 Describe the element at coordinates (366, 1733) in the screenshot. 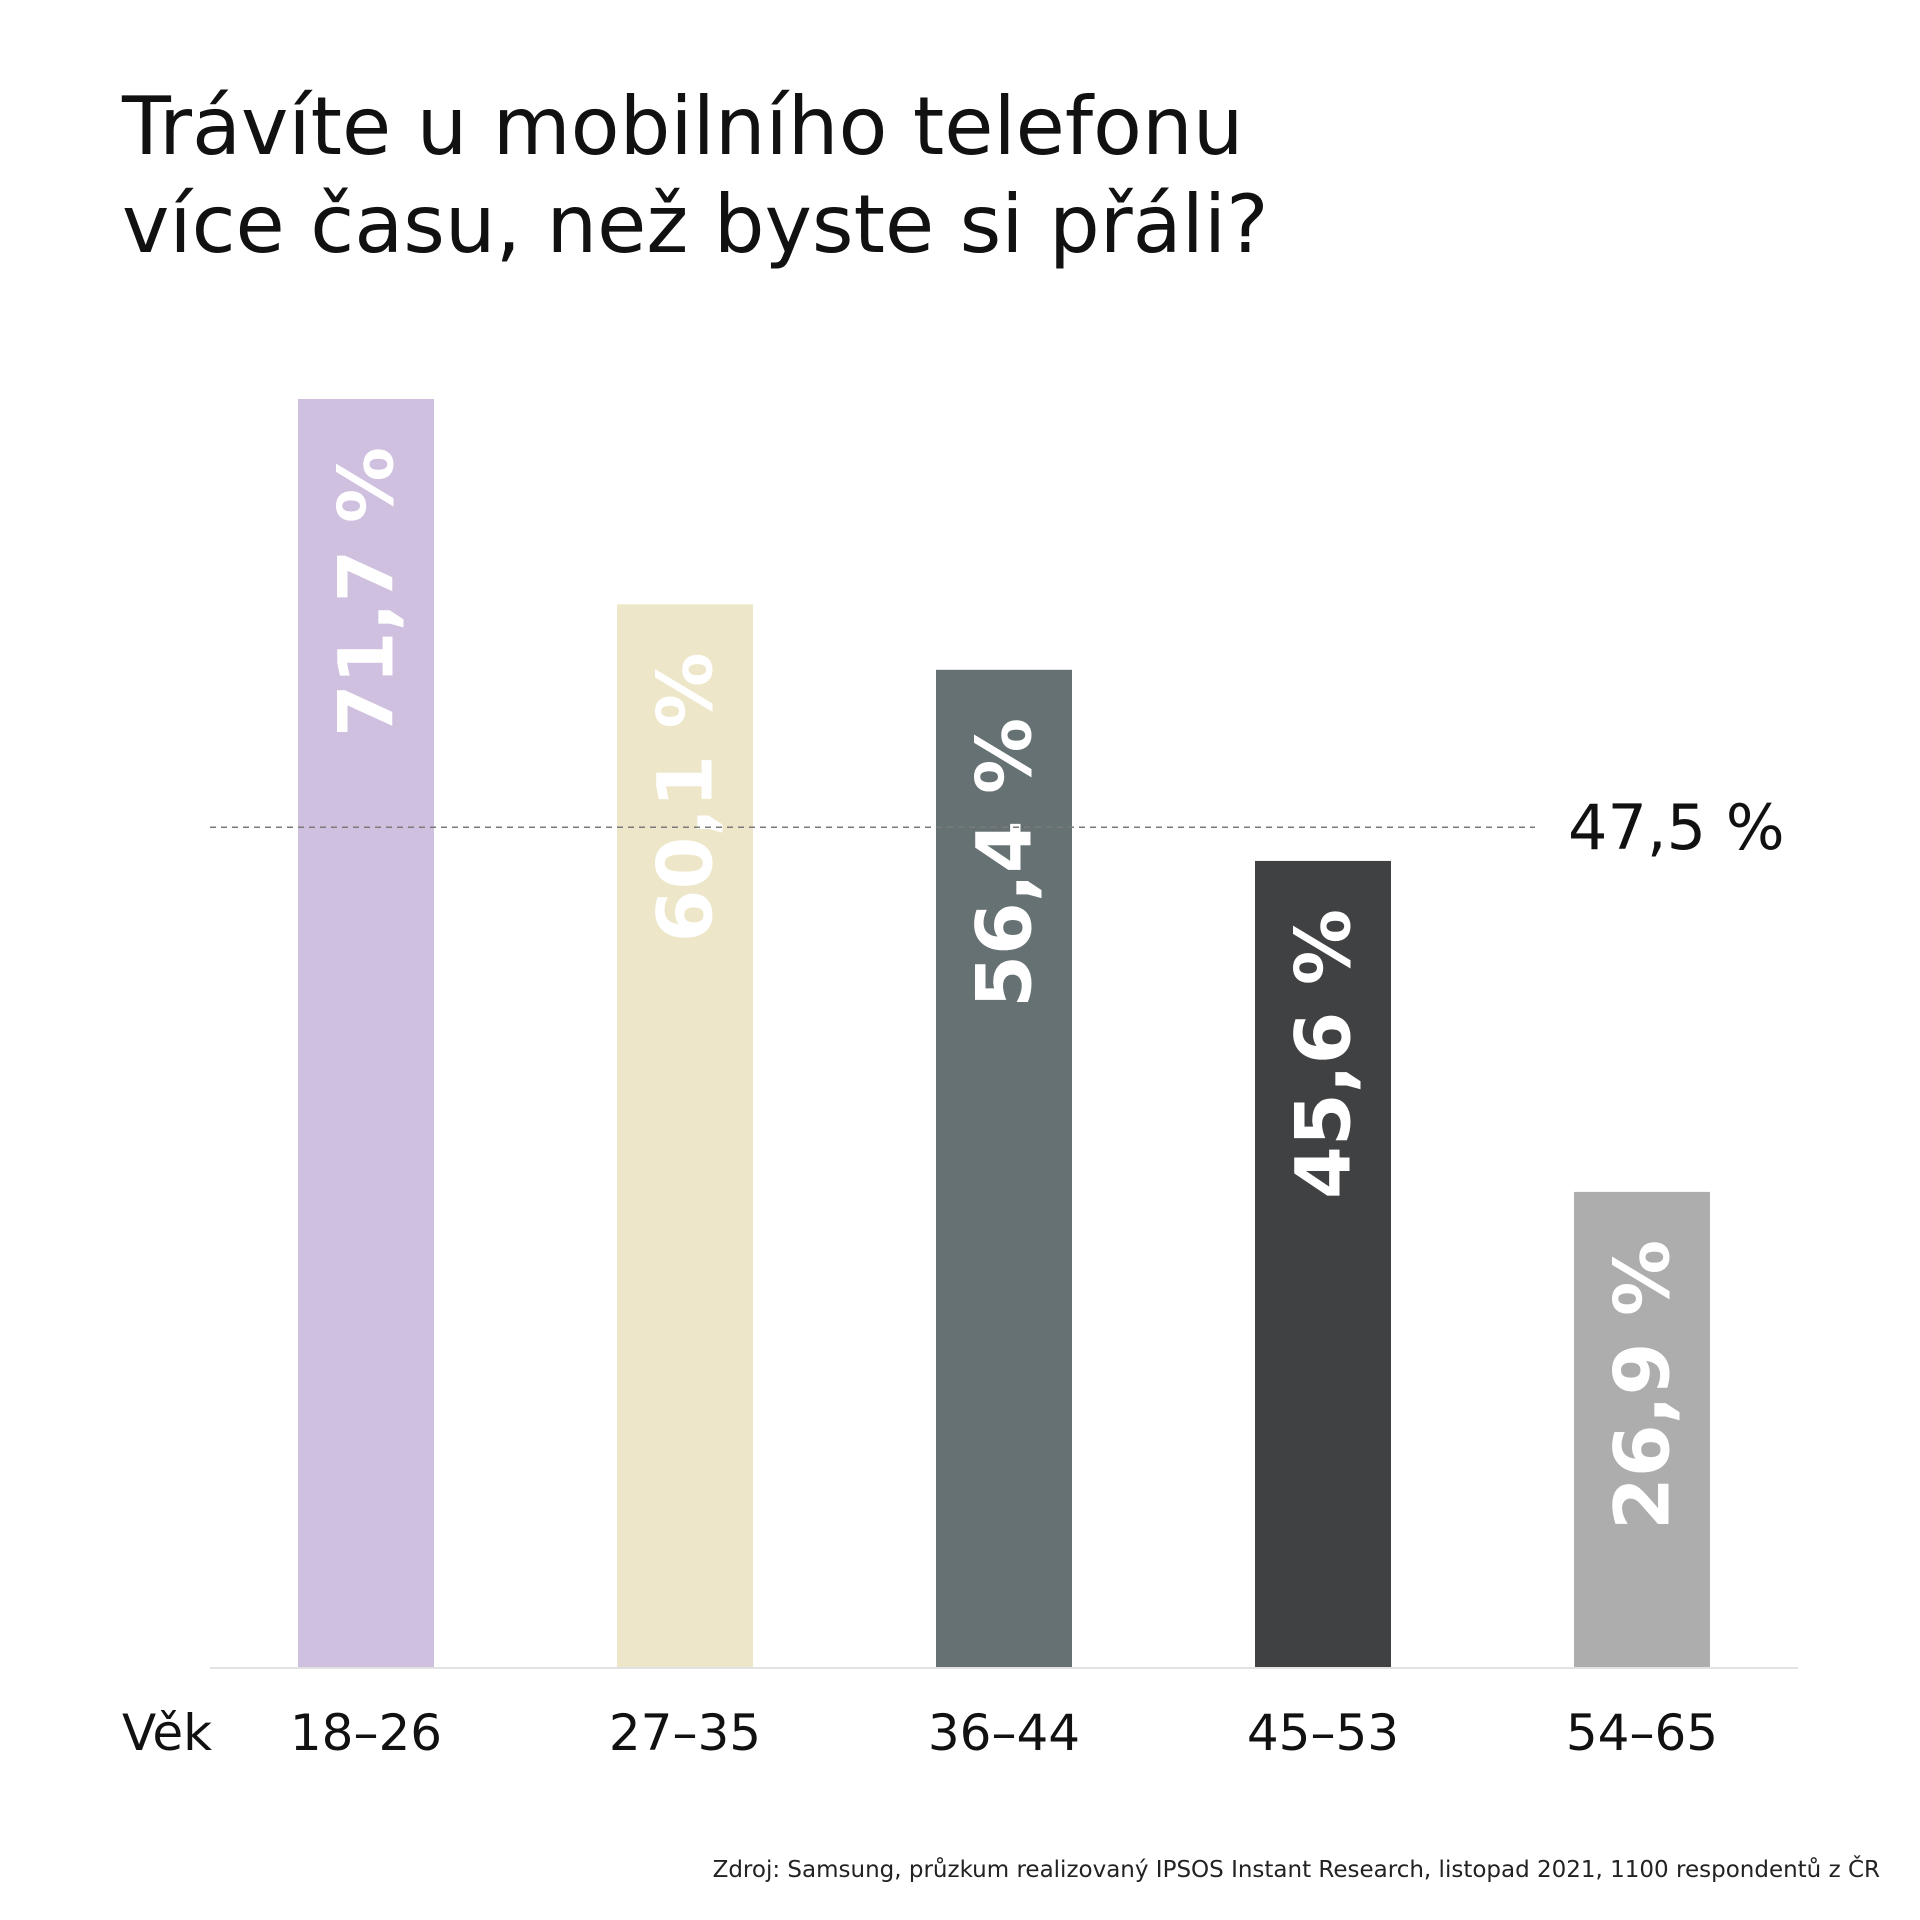

I see `x-tick-label-0: 18–26` at that location.